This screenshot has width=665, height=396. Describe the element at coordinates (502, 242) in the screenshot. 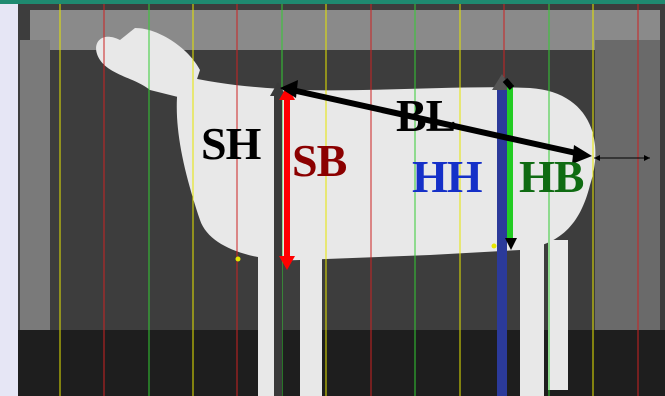

I see `hh-bar` at that location.